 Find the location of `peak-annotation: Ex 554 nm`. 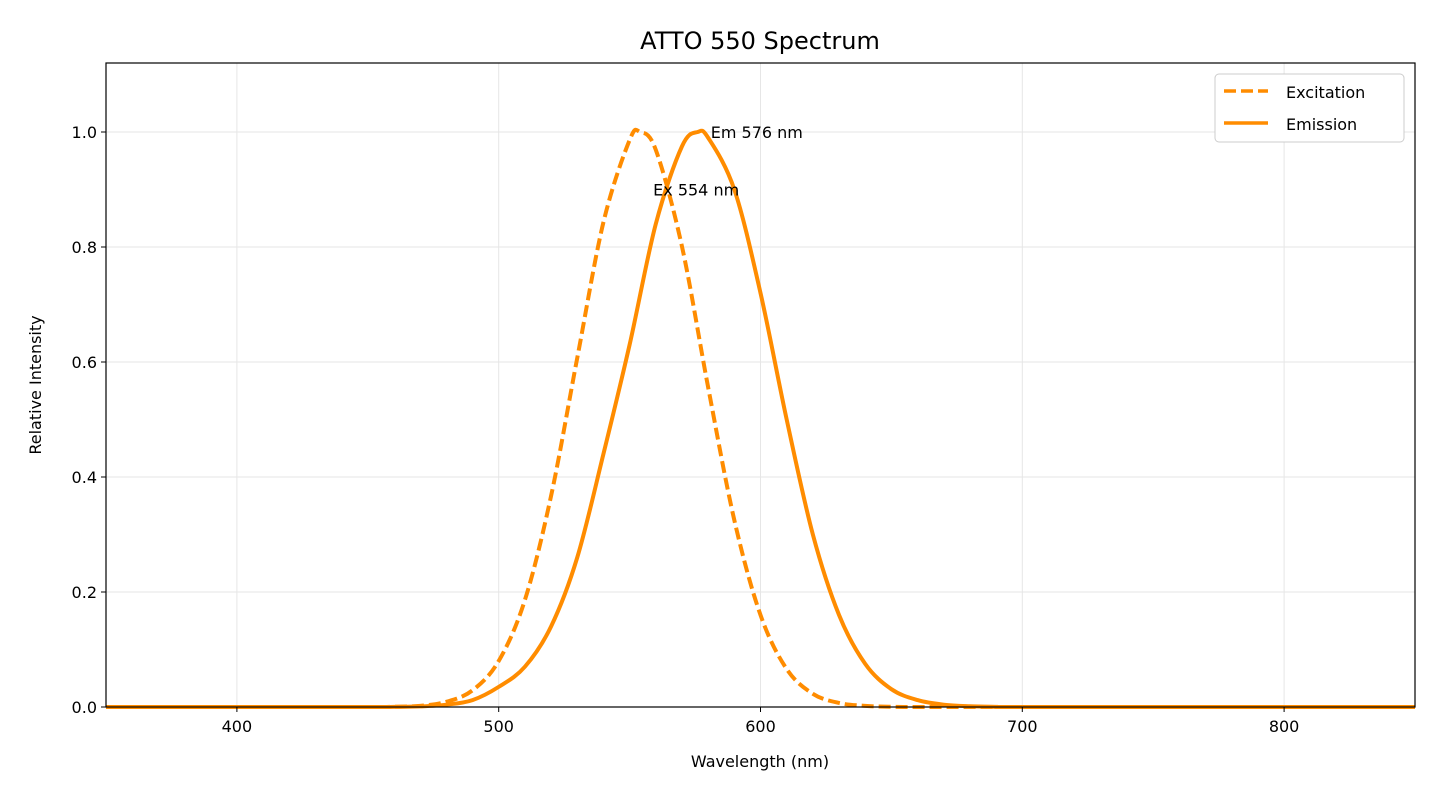

peak-annotation: Ex 554 nm is located at coordinates (696, 190).